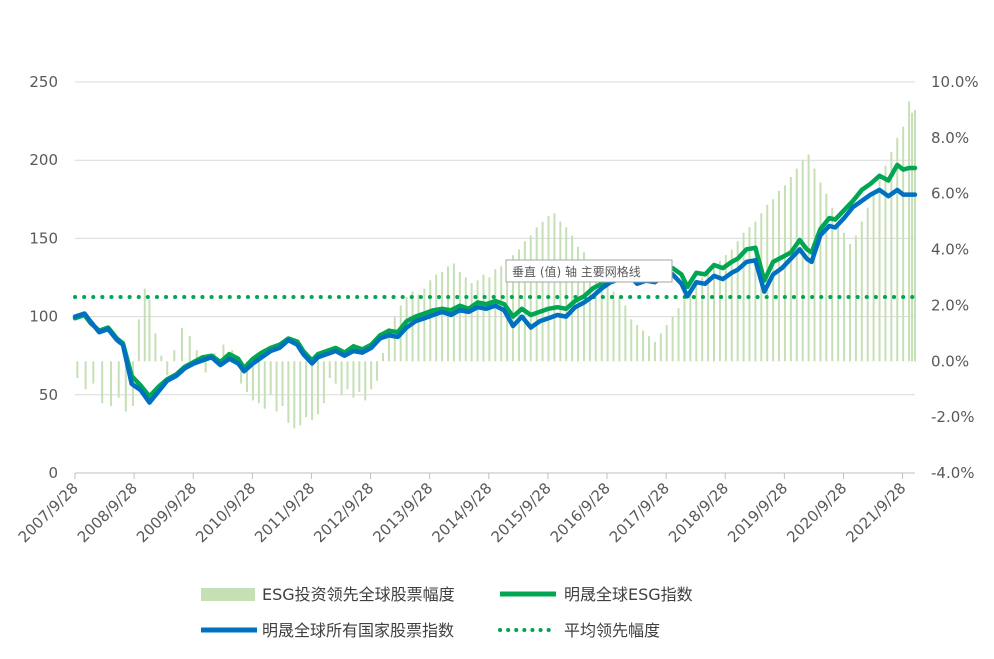 The width and height of the screenshot is (994, 659). Describe the element at coordinates (43, 277) in the screenshot. I see `left-axis-tick-labels: 0 50 100 150 200 250` at that location.